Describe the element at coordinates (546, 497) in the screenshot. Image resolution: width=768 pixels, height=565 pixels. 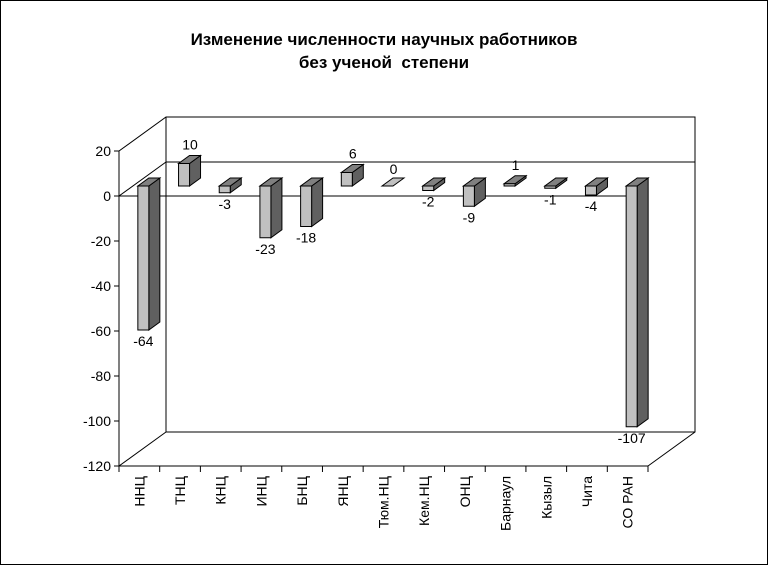
I see `x-category-label: Кызыл` at that location.